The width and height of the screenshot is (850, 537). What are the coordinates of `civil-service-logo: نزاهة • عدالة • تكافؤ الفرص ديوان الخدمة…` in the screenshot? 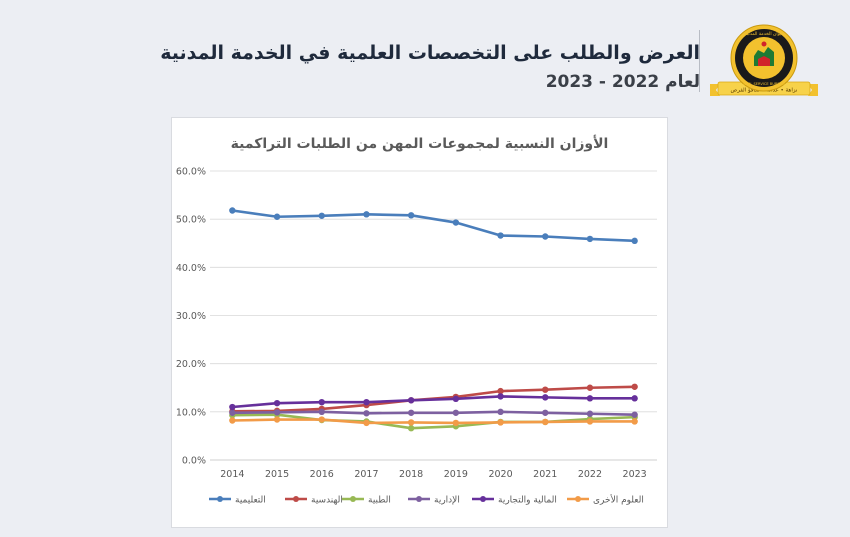 It's located at (764, 60).